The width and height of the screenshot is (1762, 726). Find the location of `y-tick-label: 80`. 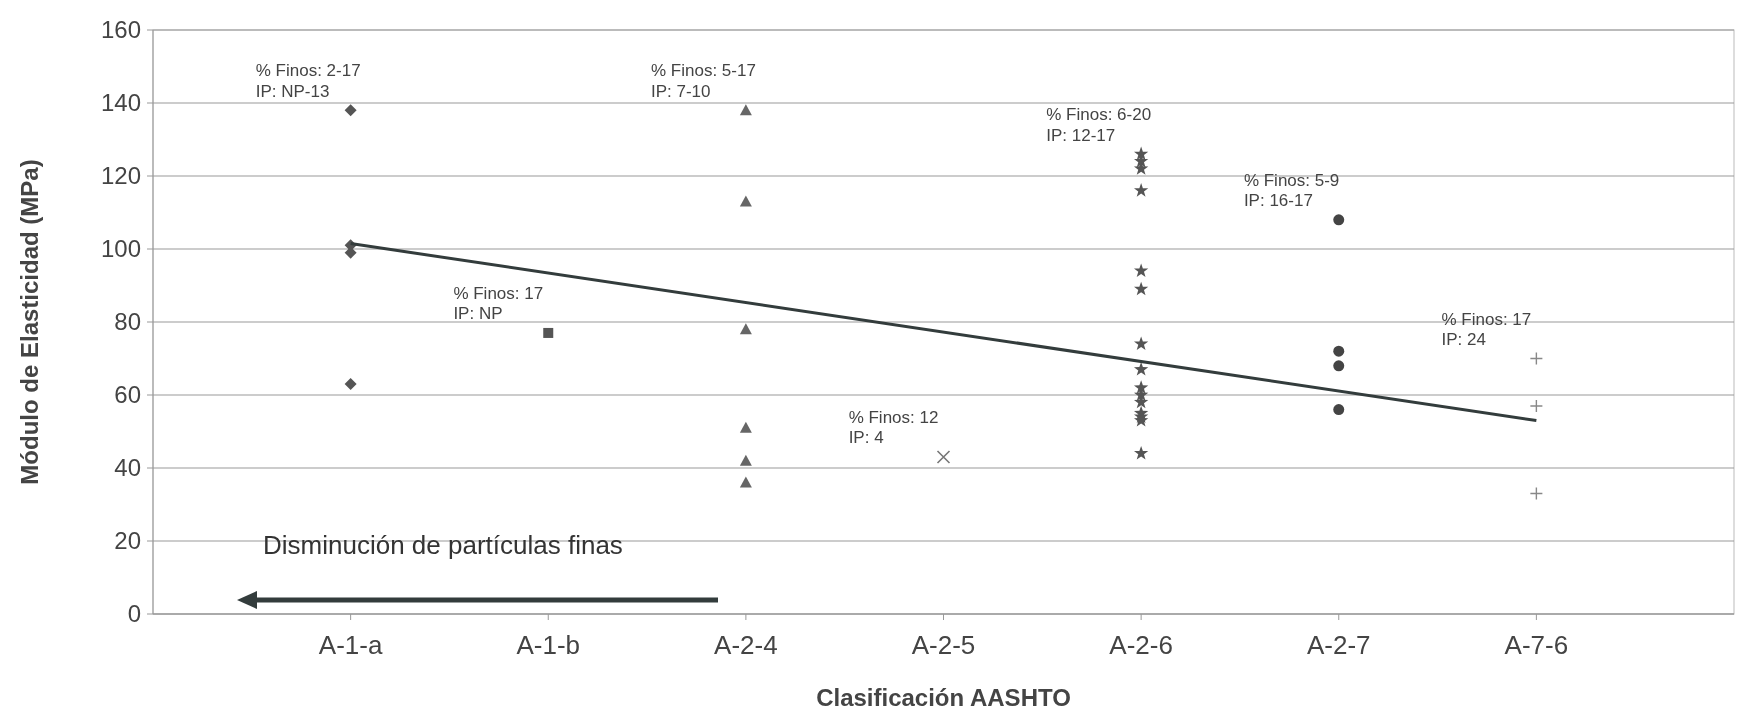

y-tick-label: 80 is located at coordinates (127, 322).